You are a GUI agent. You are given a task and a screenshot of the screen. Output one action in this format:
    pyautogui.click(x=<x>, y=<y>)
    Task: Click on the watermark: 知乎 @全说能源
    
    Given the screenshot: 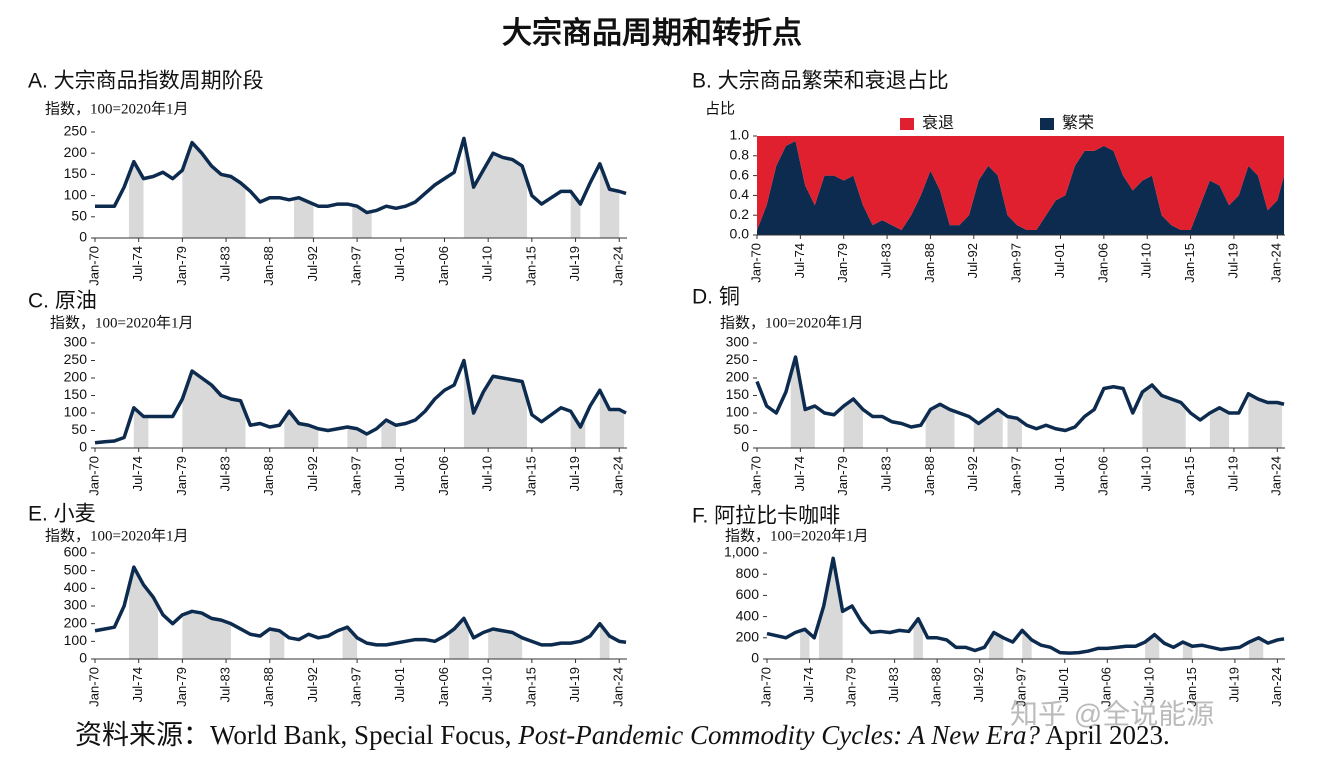 What is the action you would take?
    pyautogui.click(x=1112, y=713)
    